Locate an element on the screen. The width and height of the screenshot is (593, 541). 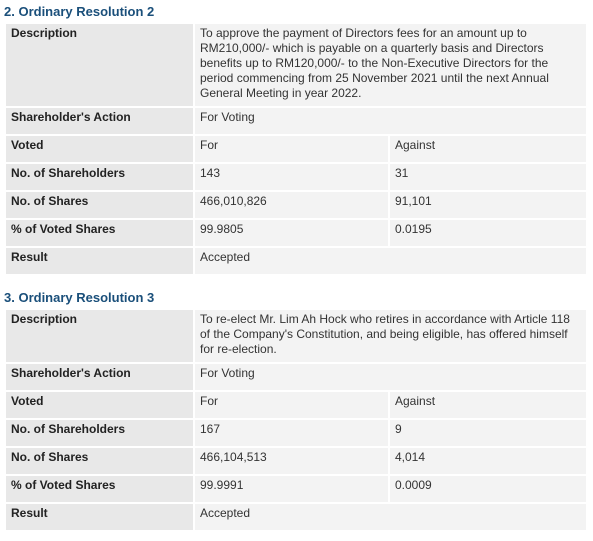
shareholders-against-value: 31 is located at coordinates (488, 177).